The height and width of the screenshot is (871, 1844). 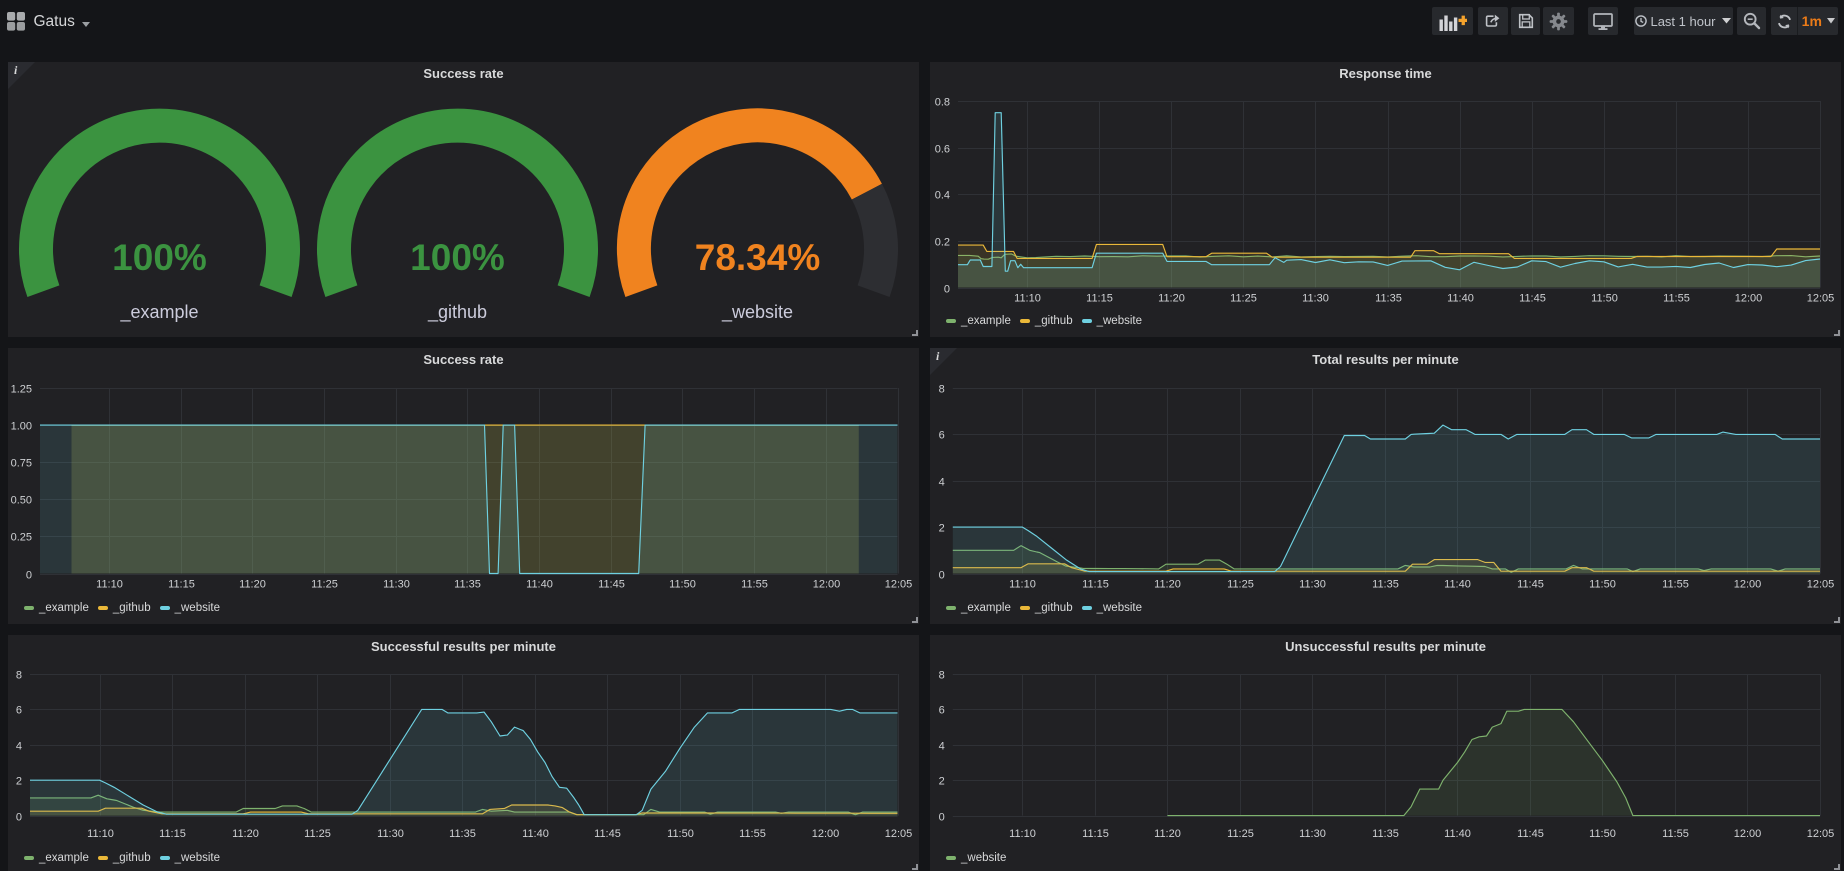 What do you see at coordinates (942, 103) in the screenshot?
I see `svg-text: 0.8` at bounding box center [942, 103].